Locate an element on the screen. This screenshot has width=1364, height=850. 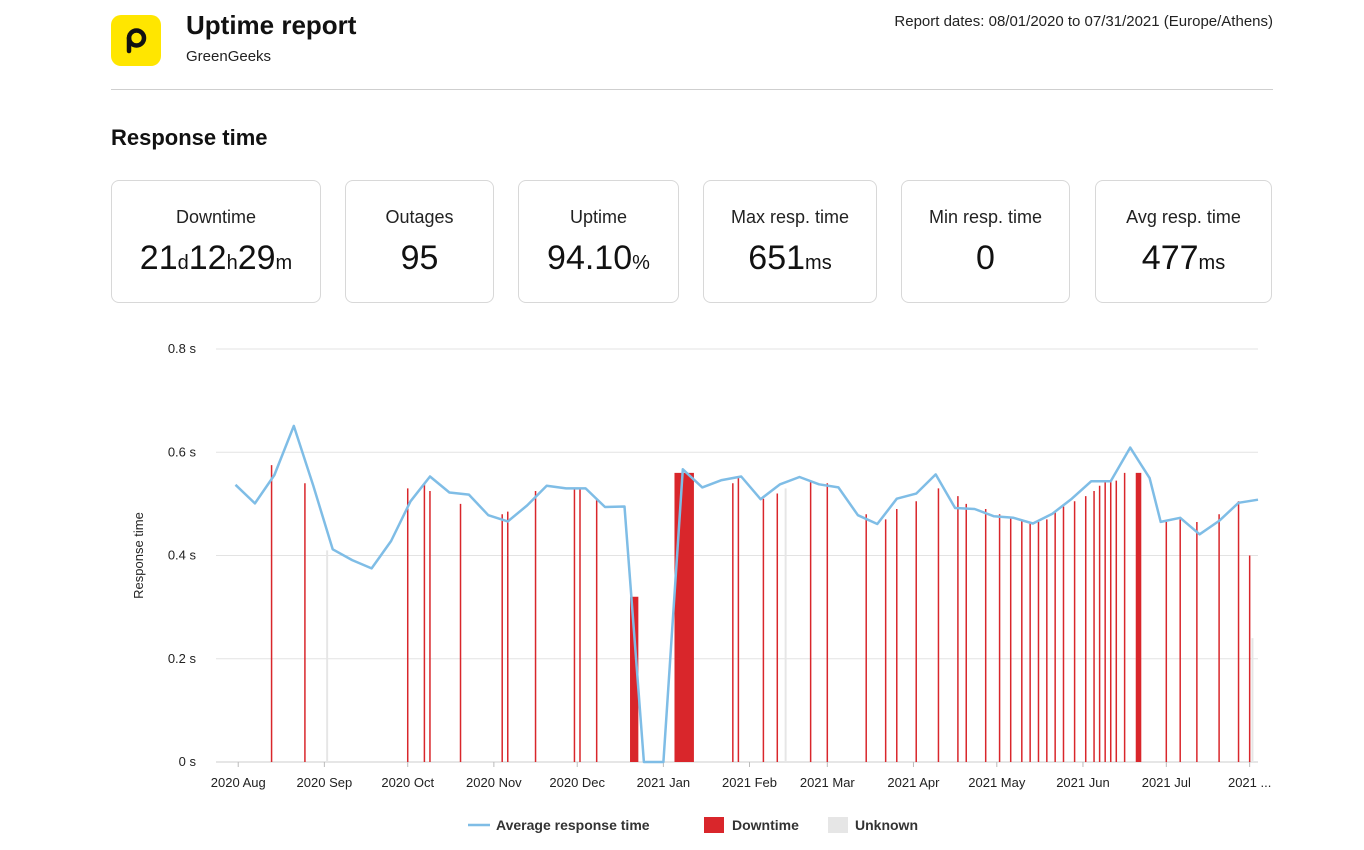
stat-value: 651ms is located at coordinates (790, 258).